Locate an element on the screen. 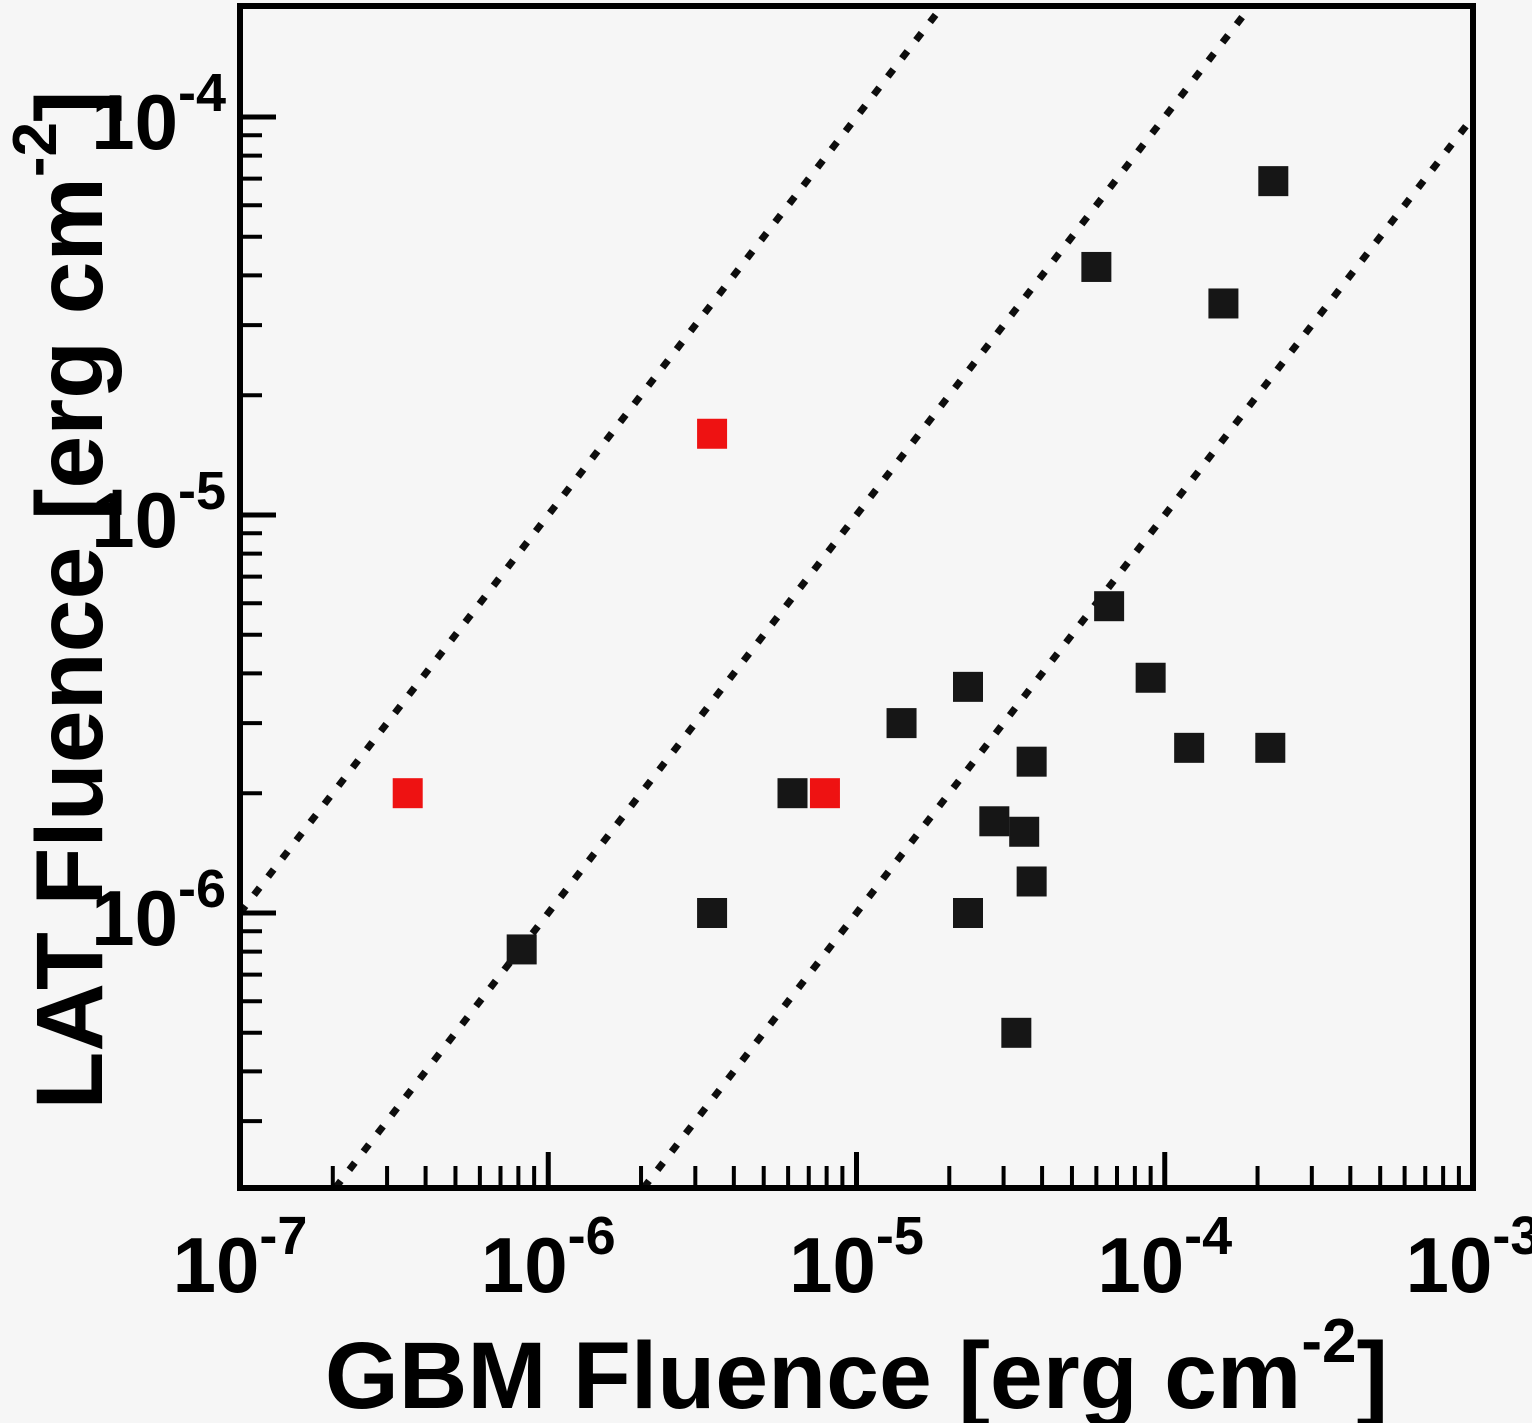 The width and height of the screenshot is (1532, 1423). y-axis-title: LAT Fluence [erg cm-2] is located at coordinates (62, 599).